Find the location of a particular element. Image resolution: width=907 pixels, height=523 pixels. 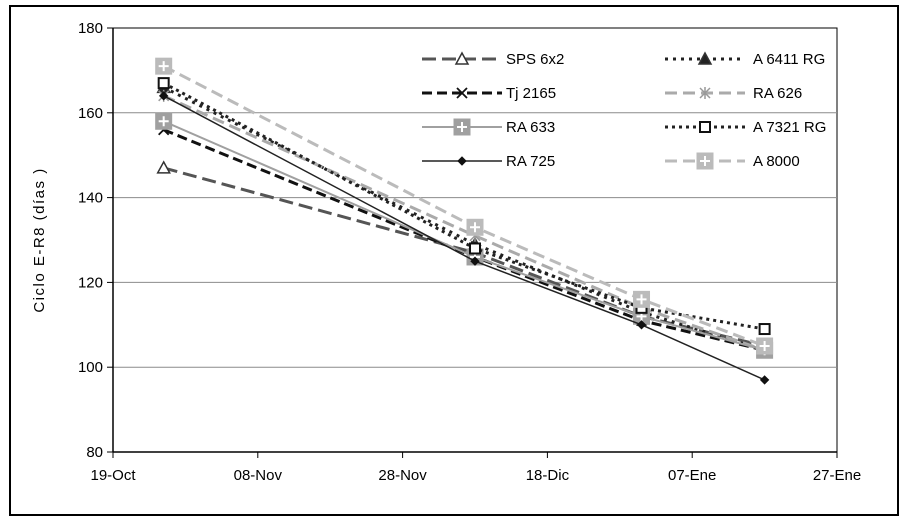

x-tick-label: 07-Ene is located at coordinates (692, 475).